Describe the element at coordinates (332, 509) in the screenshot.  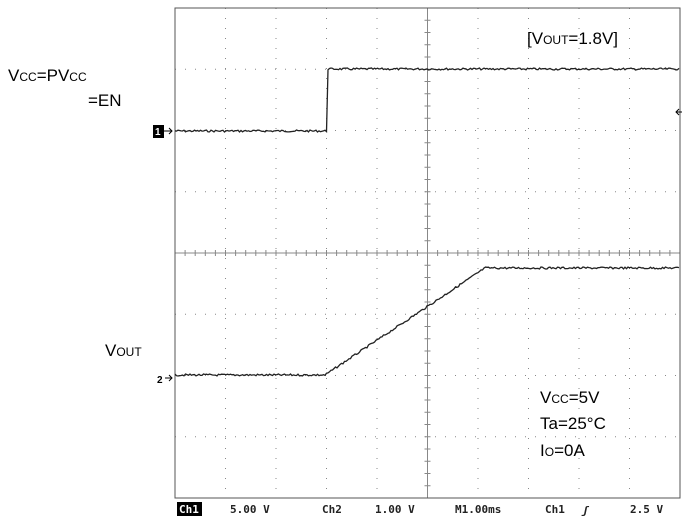
I see `status-ch2: Ch2` at that location.